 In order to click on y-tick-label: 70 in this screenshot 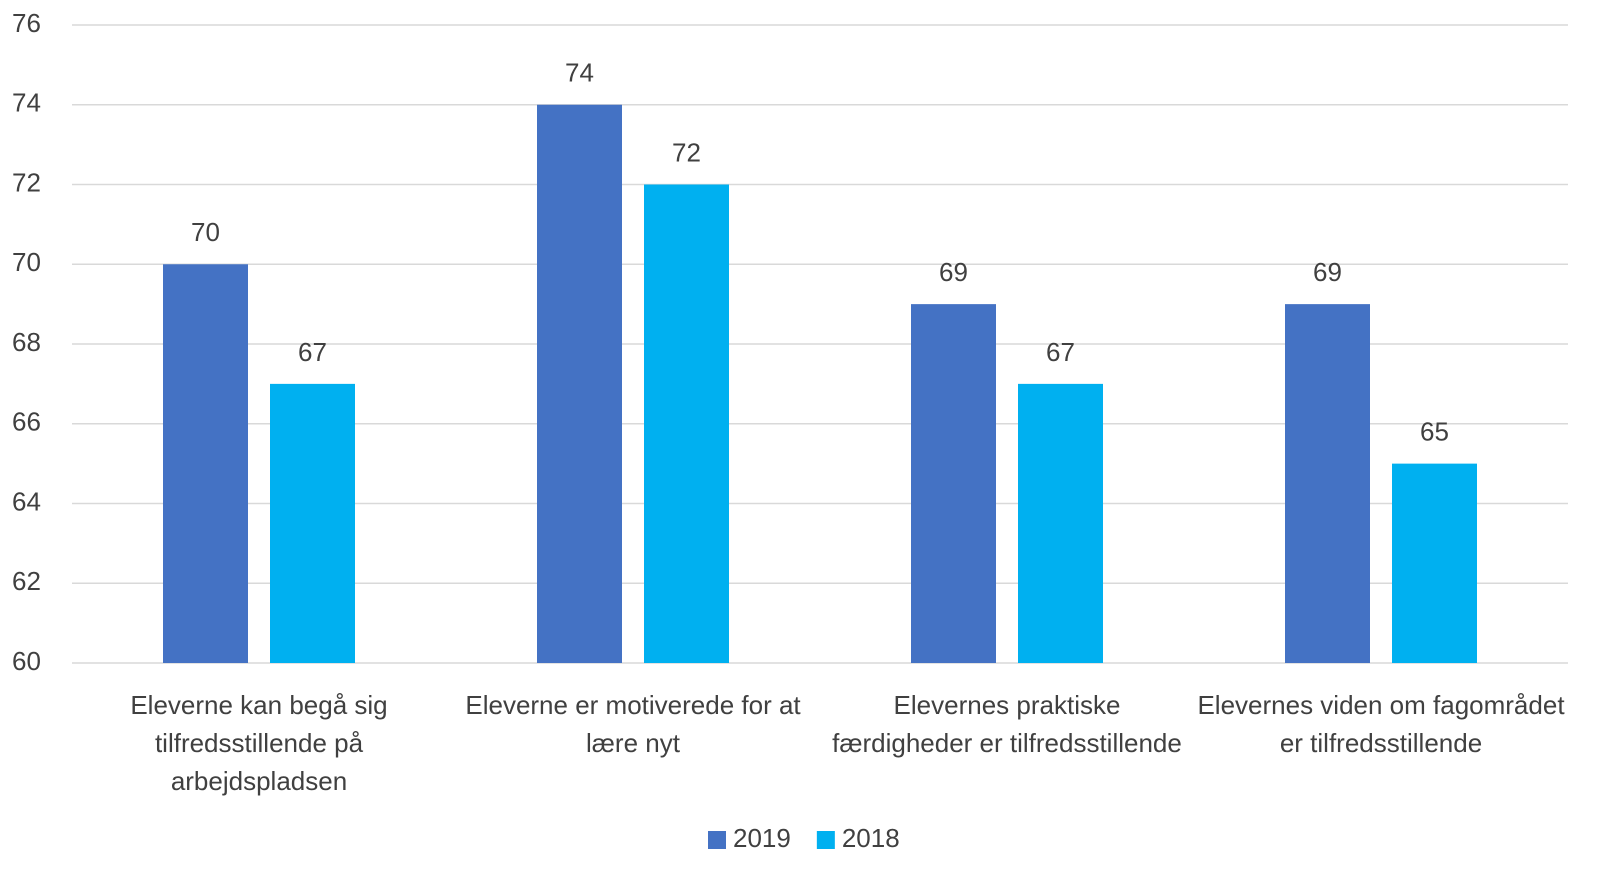, I will do `click(26, 262)`.